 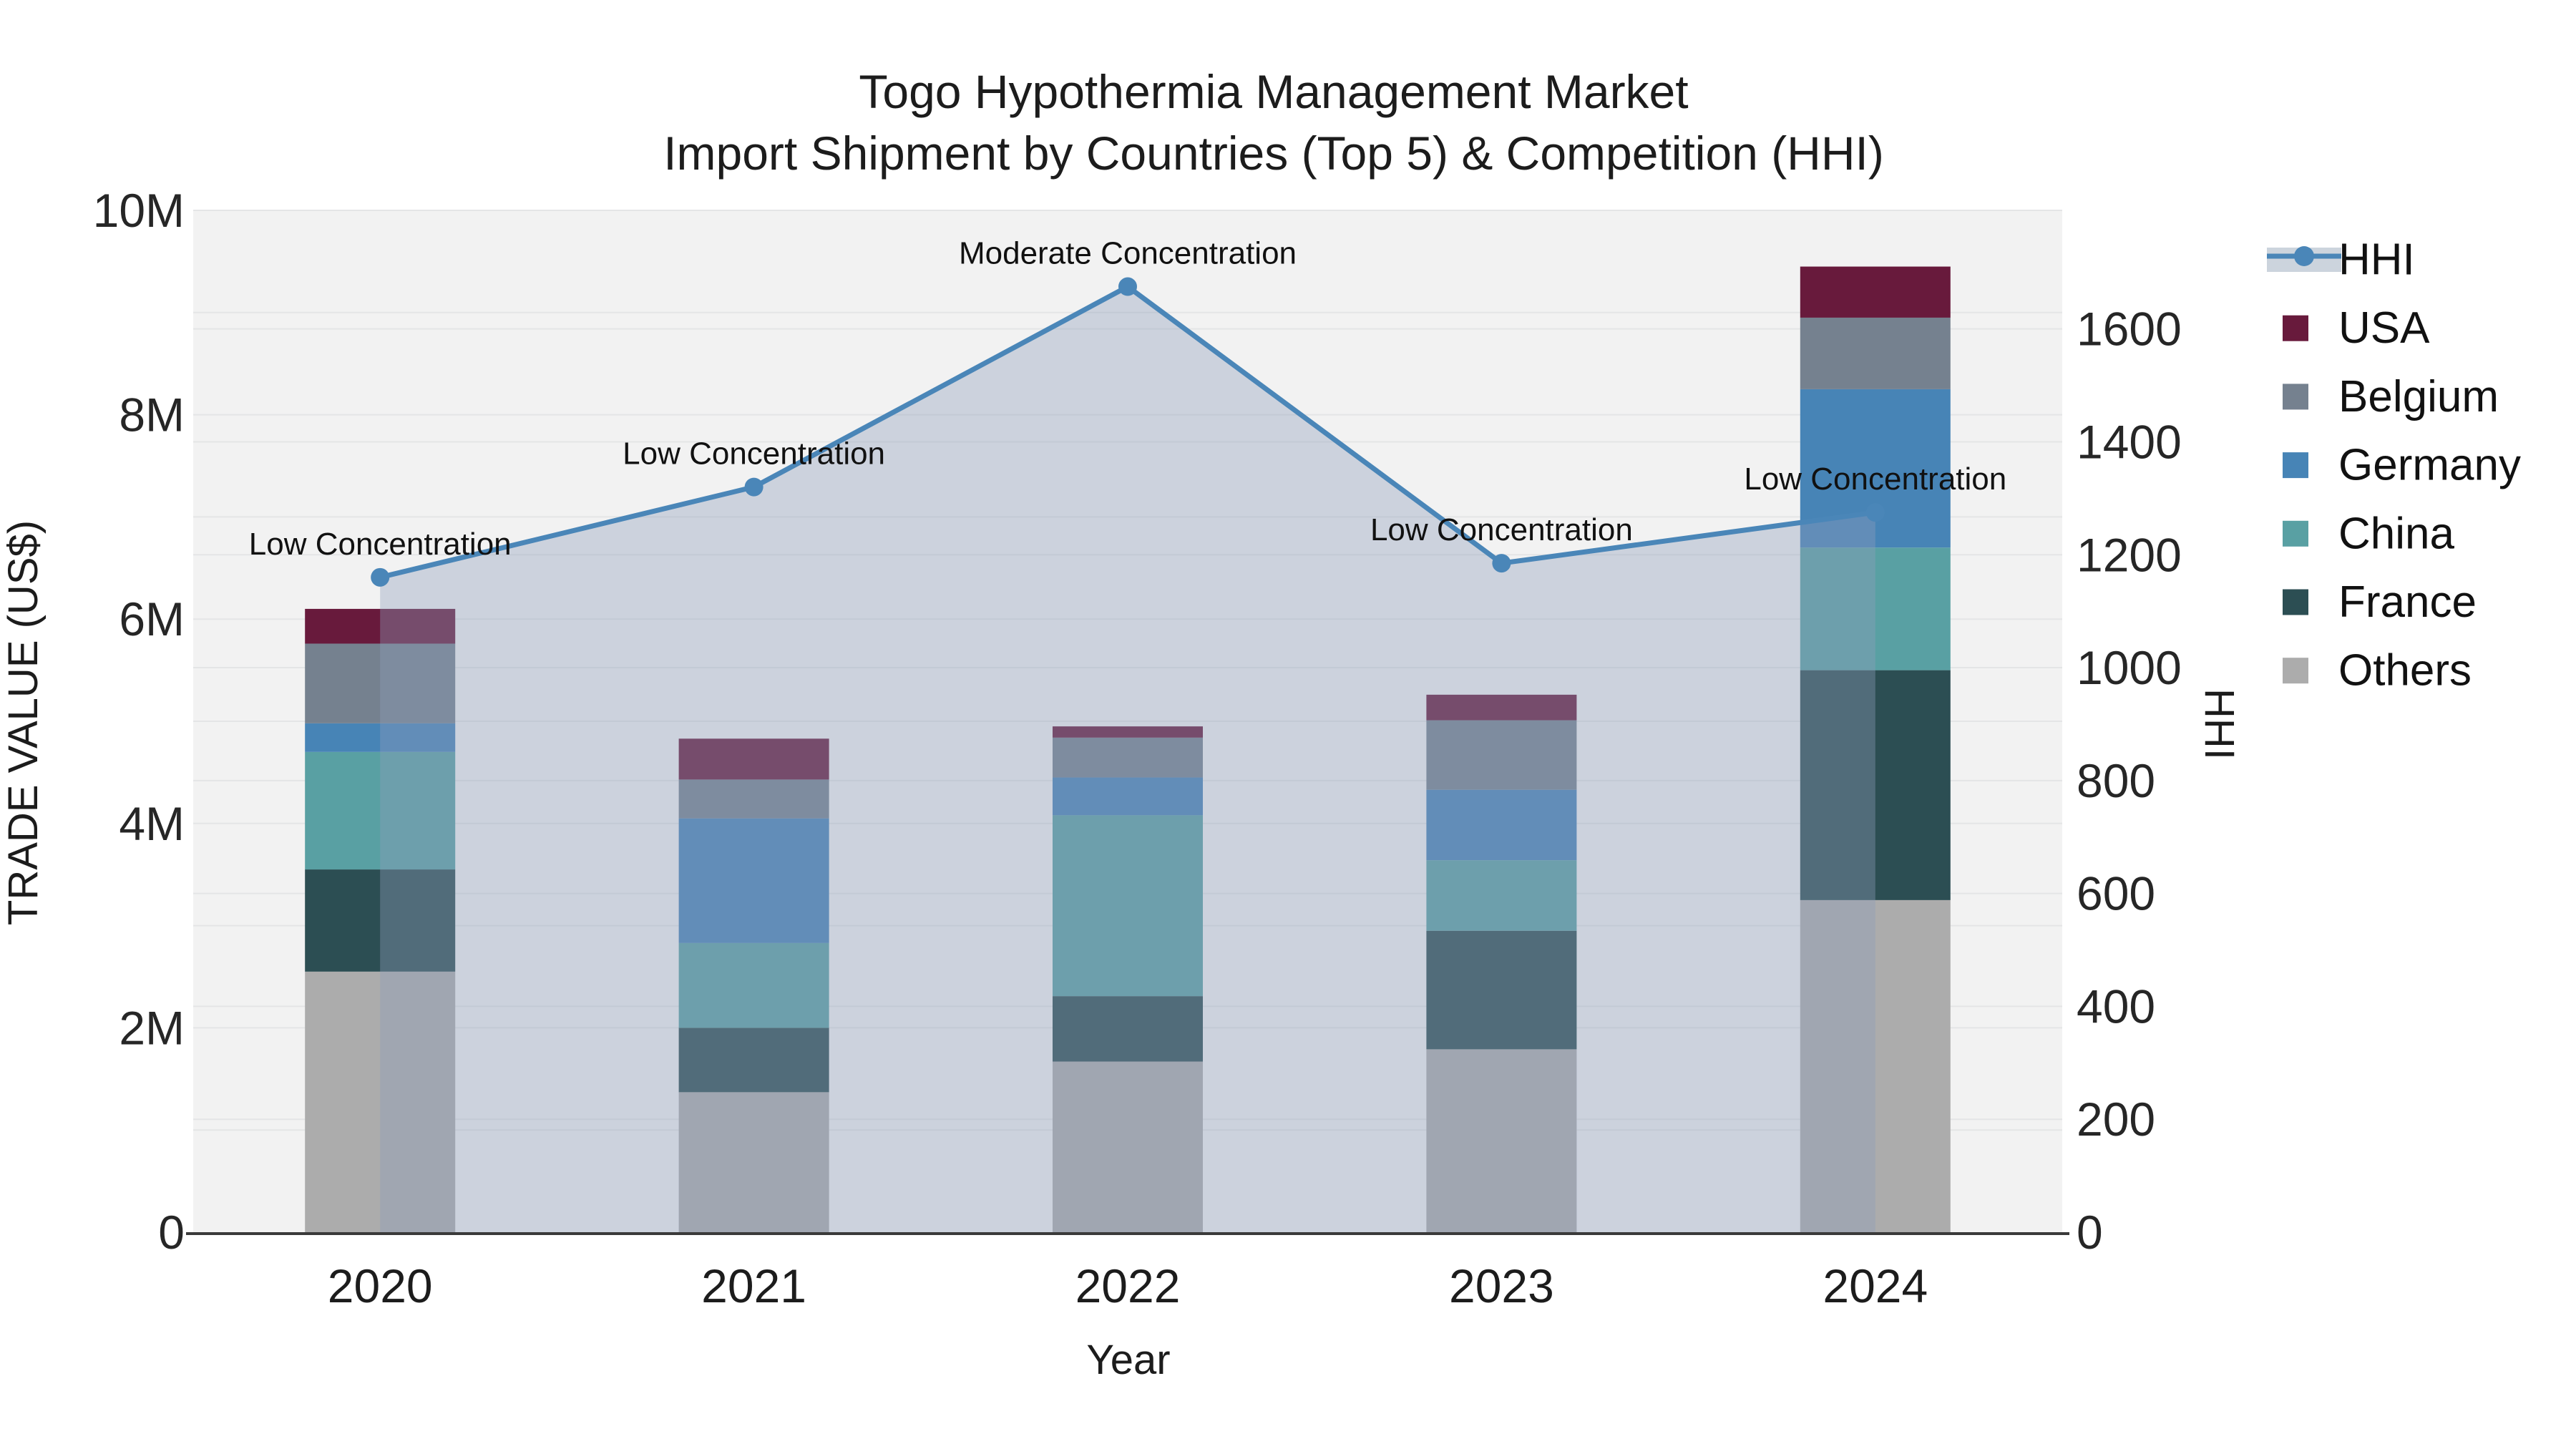 I want to click on y-right-tick-label: 800, so click(x=2116, y=780).